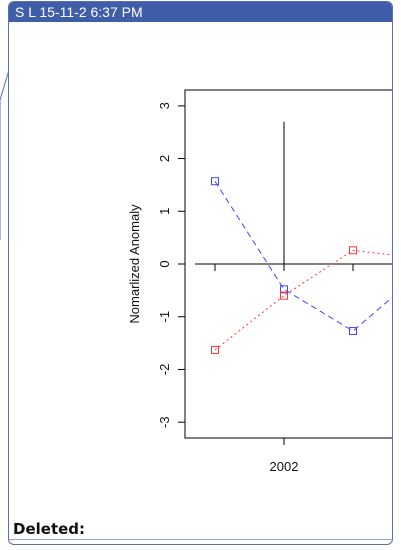 This screenshot has height=550, width=401. Describe the element at coordinates (164, 158) in the screenshot. I see `y-tick-label: 2` at that location.